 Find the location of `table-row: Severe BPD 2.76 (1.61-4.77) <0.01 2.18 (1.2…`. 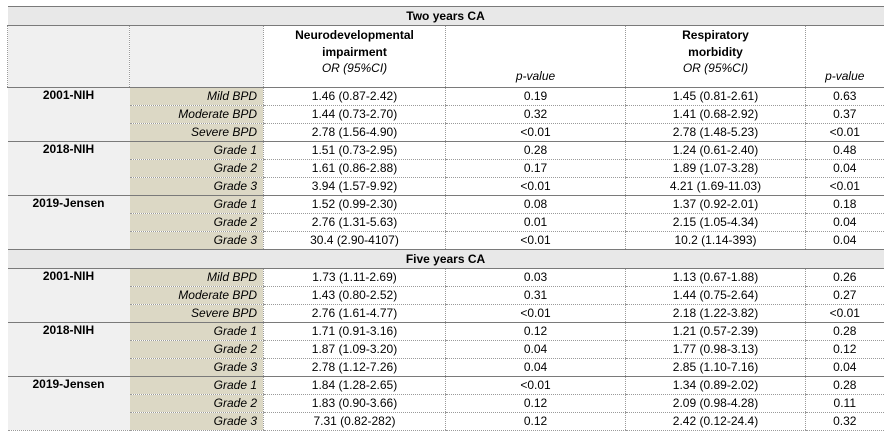

table-row: Severe BPD 2.76 (1.61-4.77) <0.01 2.18 (1.2… is located at coordinates (446, 313).